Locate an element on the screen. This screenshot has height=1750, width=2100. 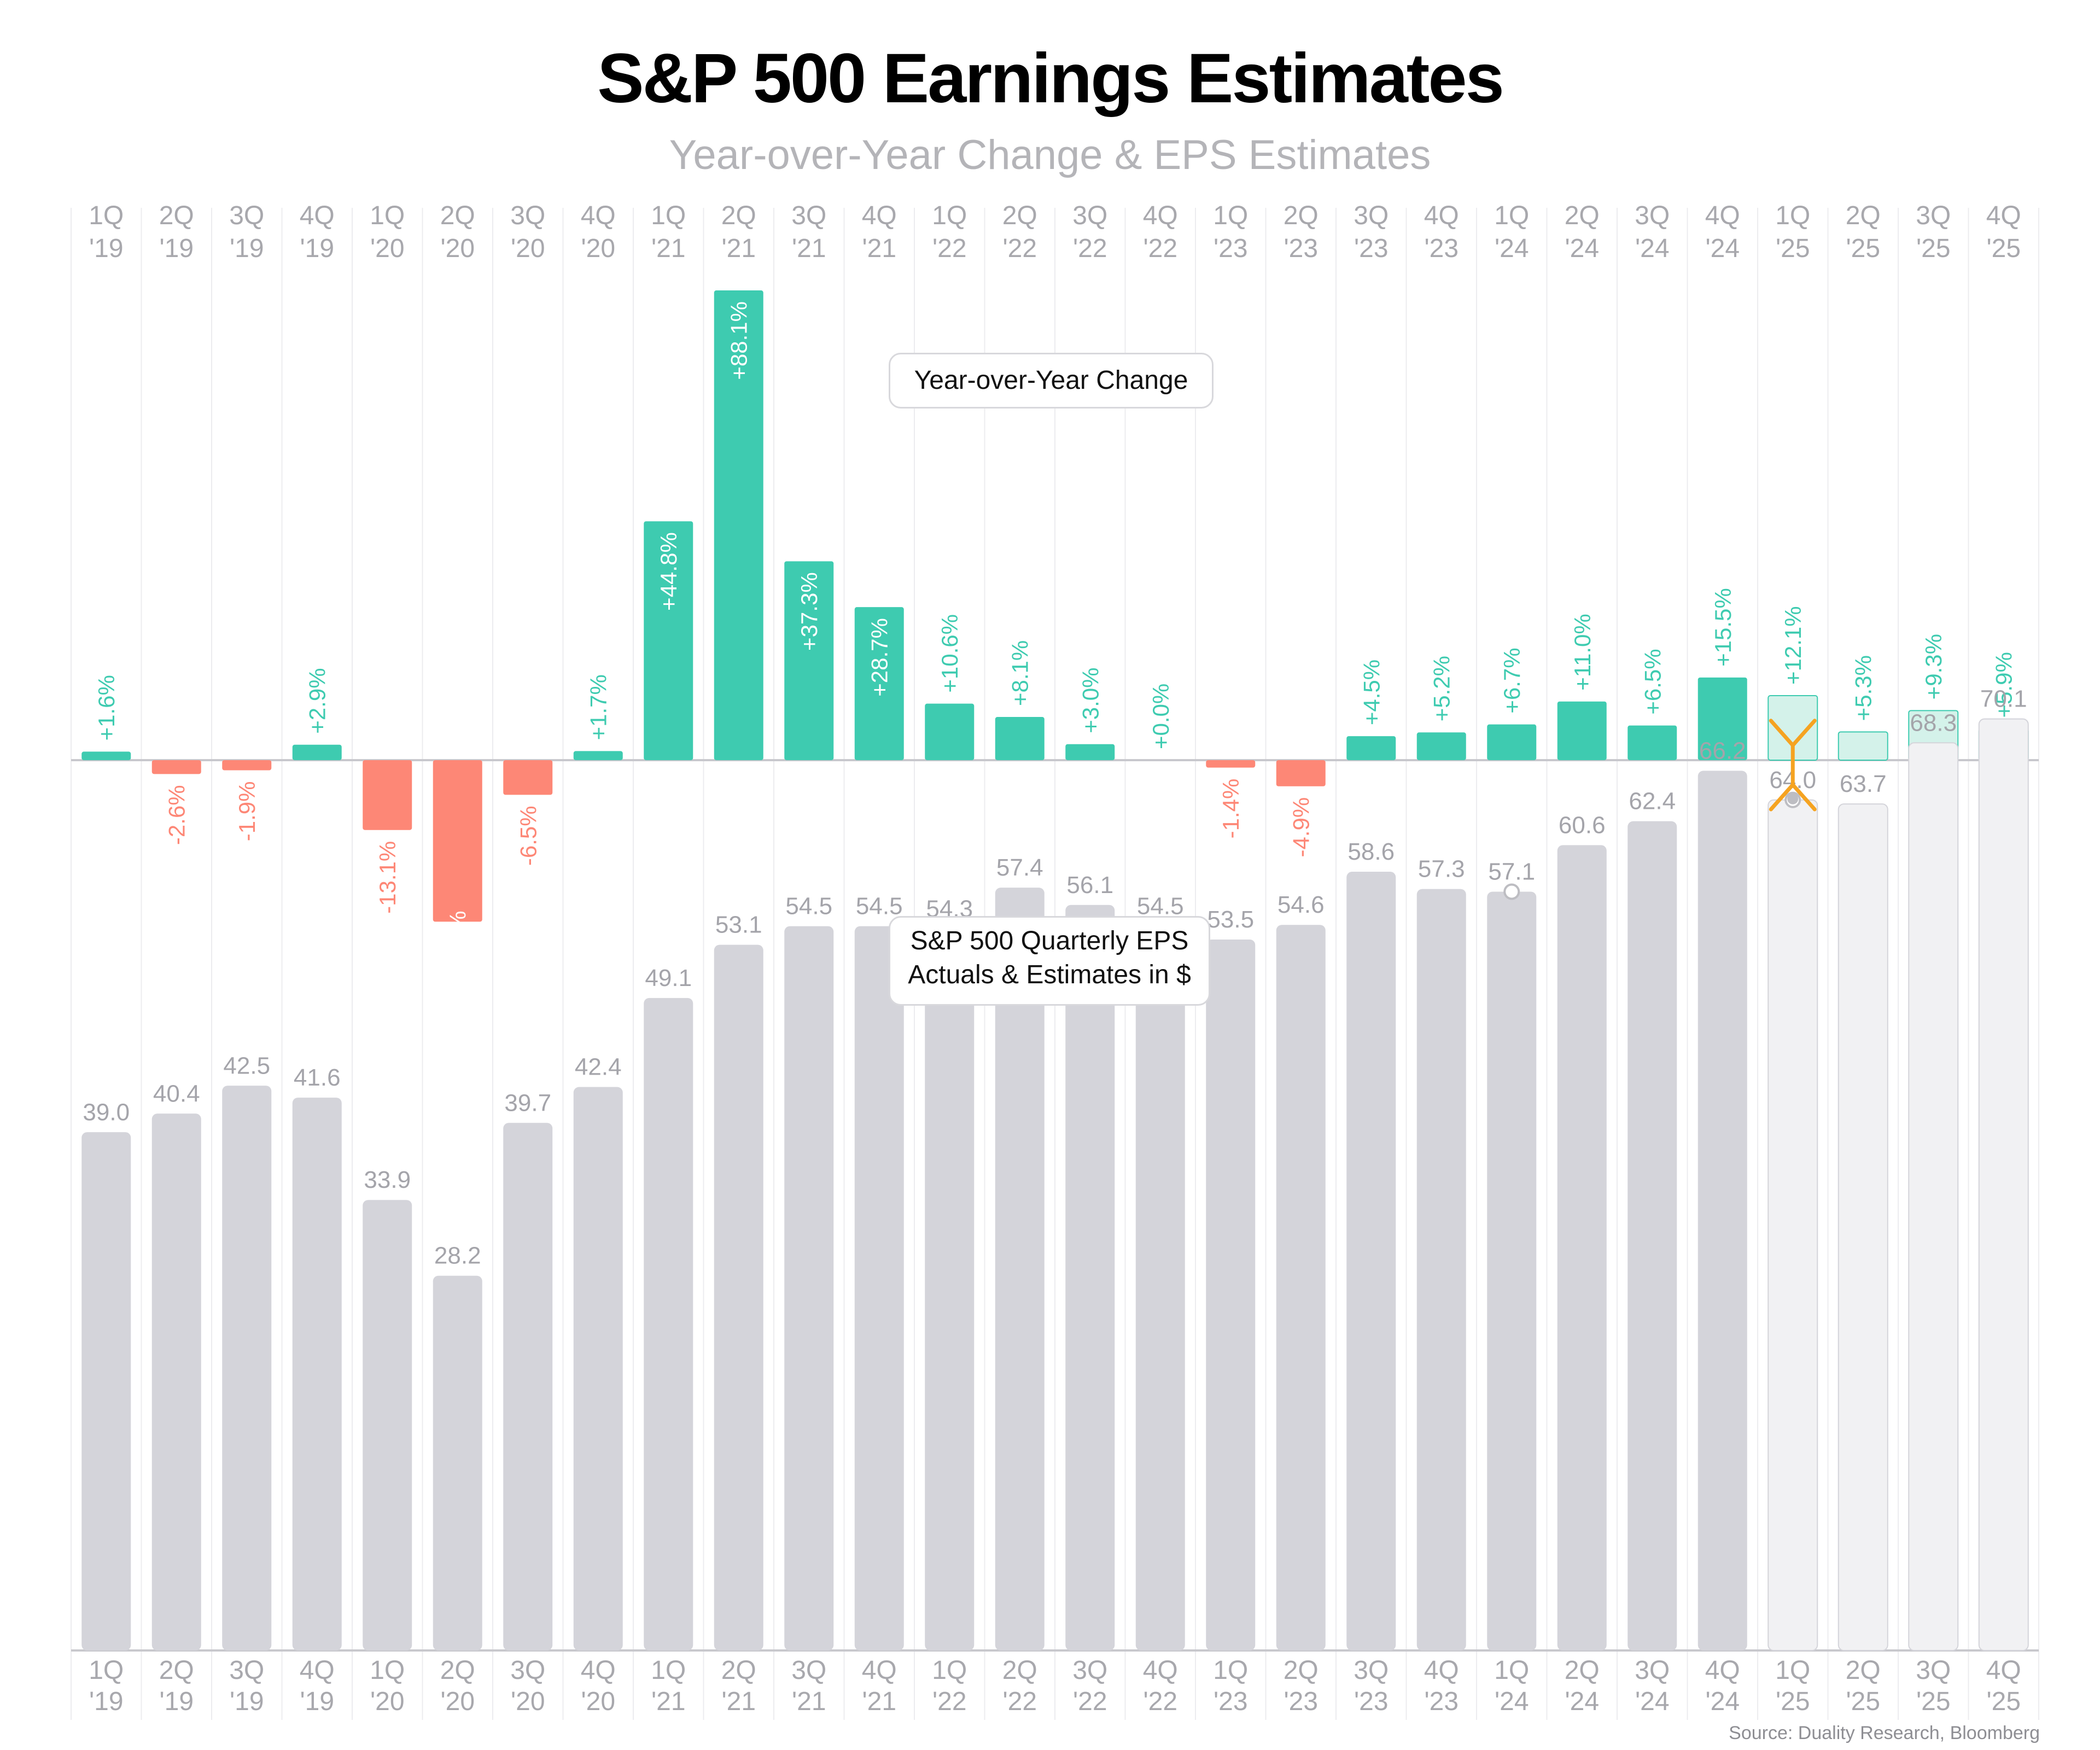
yoy-value-label: -1.9% is located at coordinates (247, 811).